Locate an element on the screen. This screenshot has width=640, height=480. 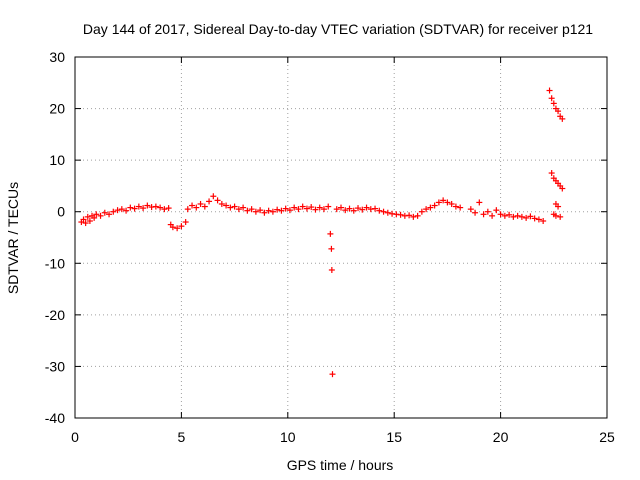
y-tick-label: -30 is located at coordinates (55, 366).